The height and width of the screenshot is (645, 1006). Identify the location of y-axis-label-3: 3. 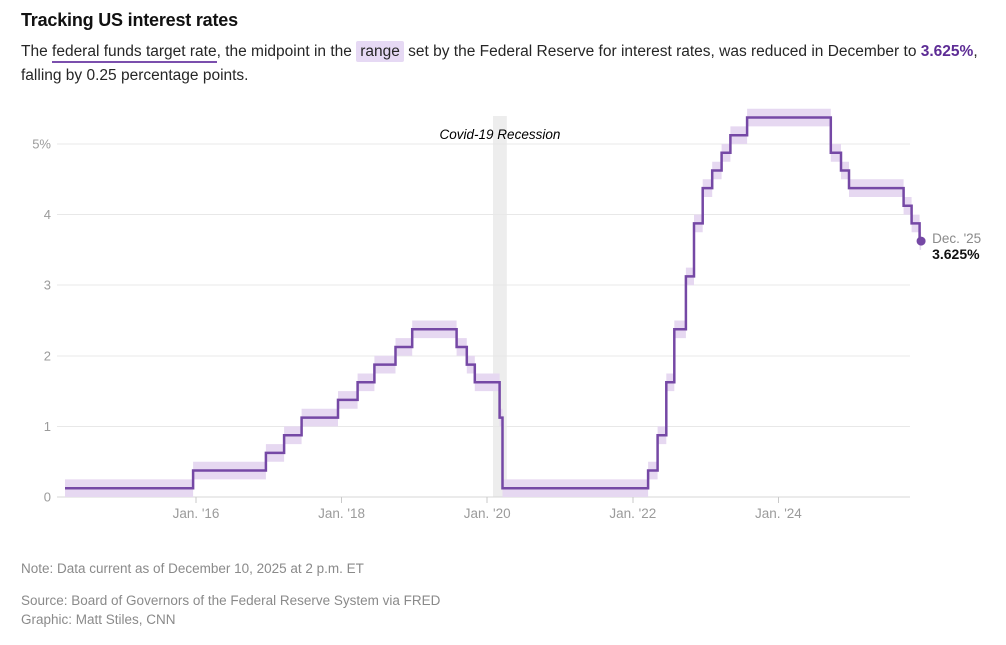
(47, 285).